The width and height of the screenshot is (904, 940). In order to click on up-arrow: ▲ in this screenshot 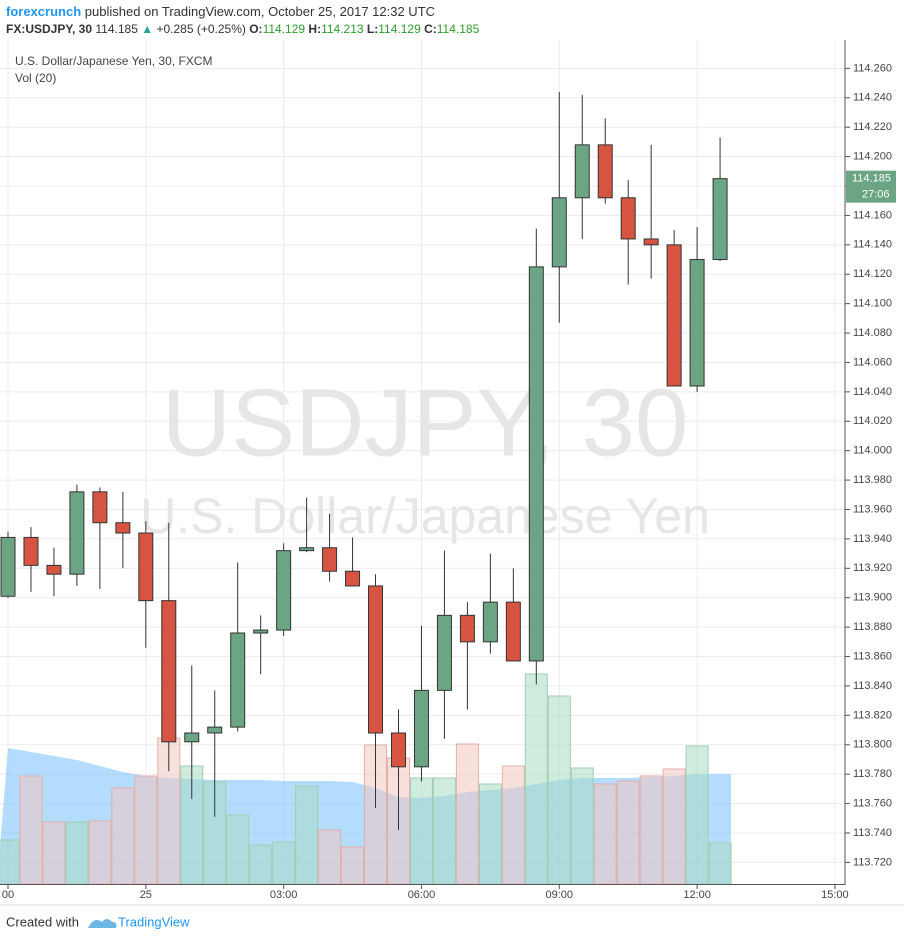, I will do `click(147, 29)`.